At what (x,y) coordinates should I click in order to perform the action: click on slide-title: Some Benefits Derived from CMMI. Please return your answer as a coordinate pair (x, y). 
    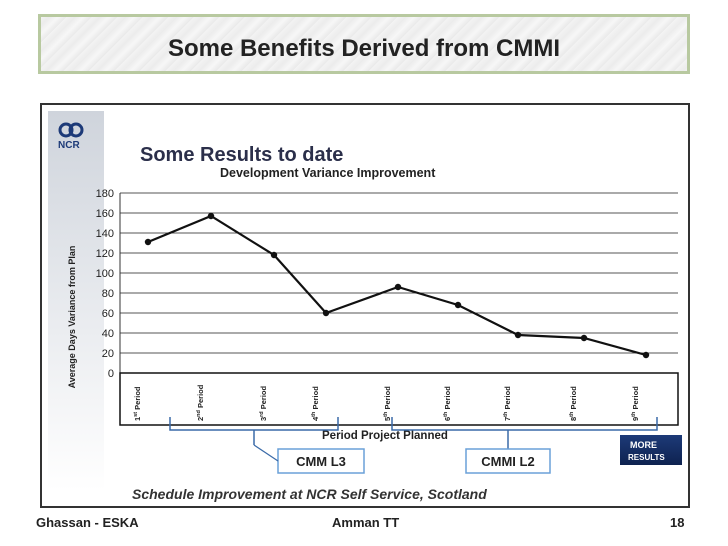
    Looking at the image, I should click on (364, 48).